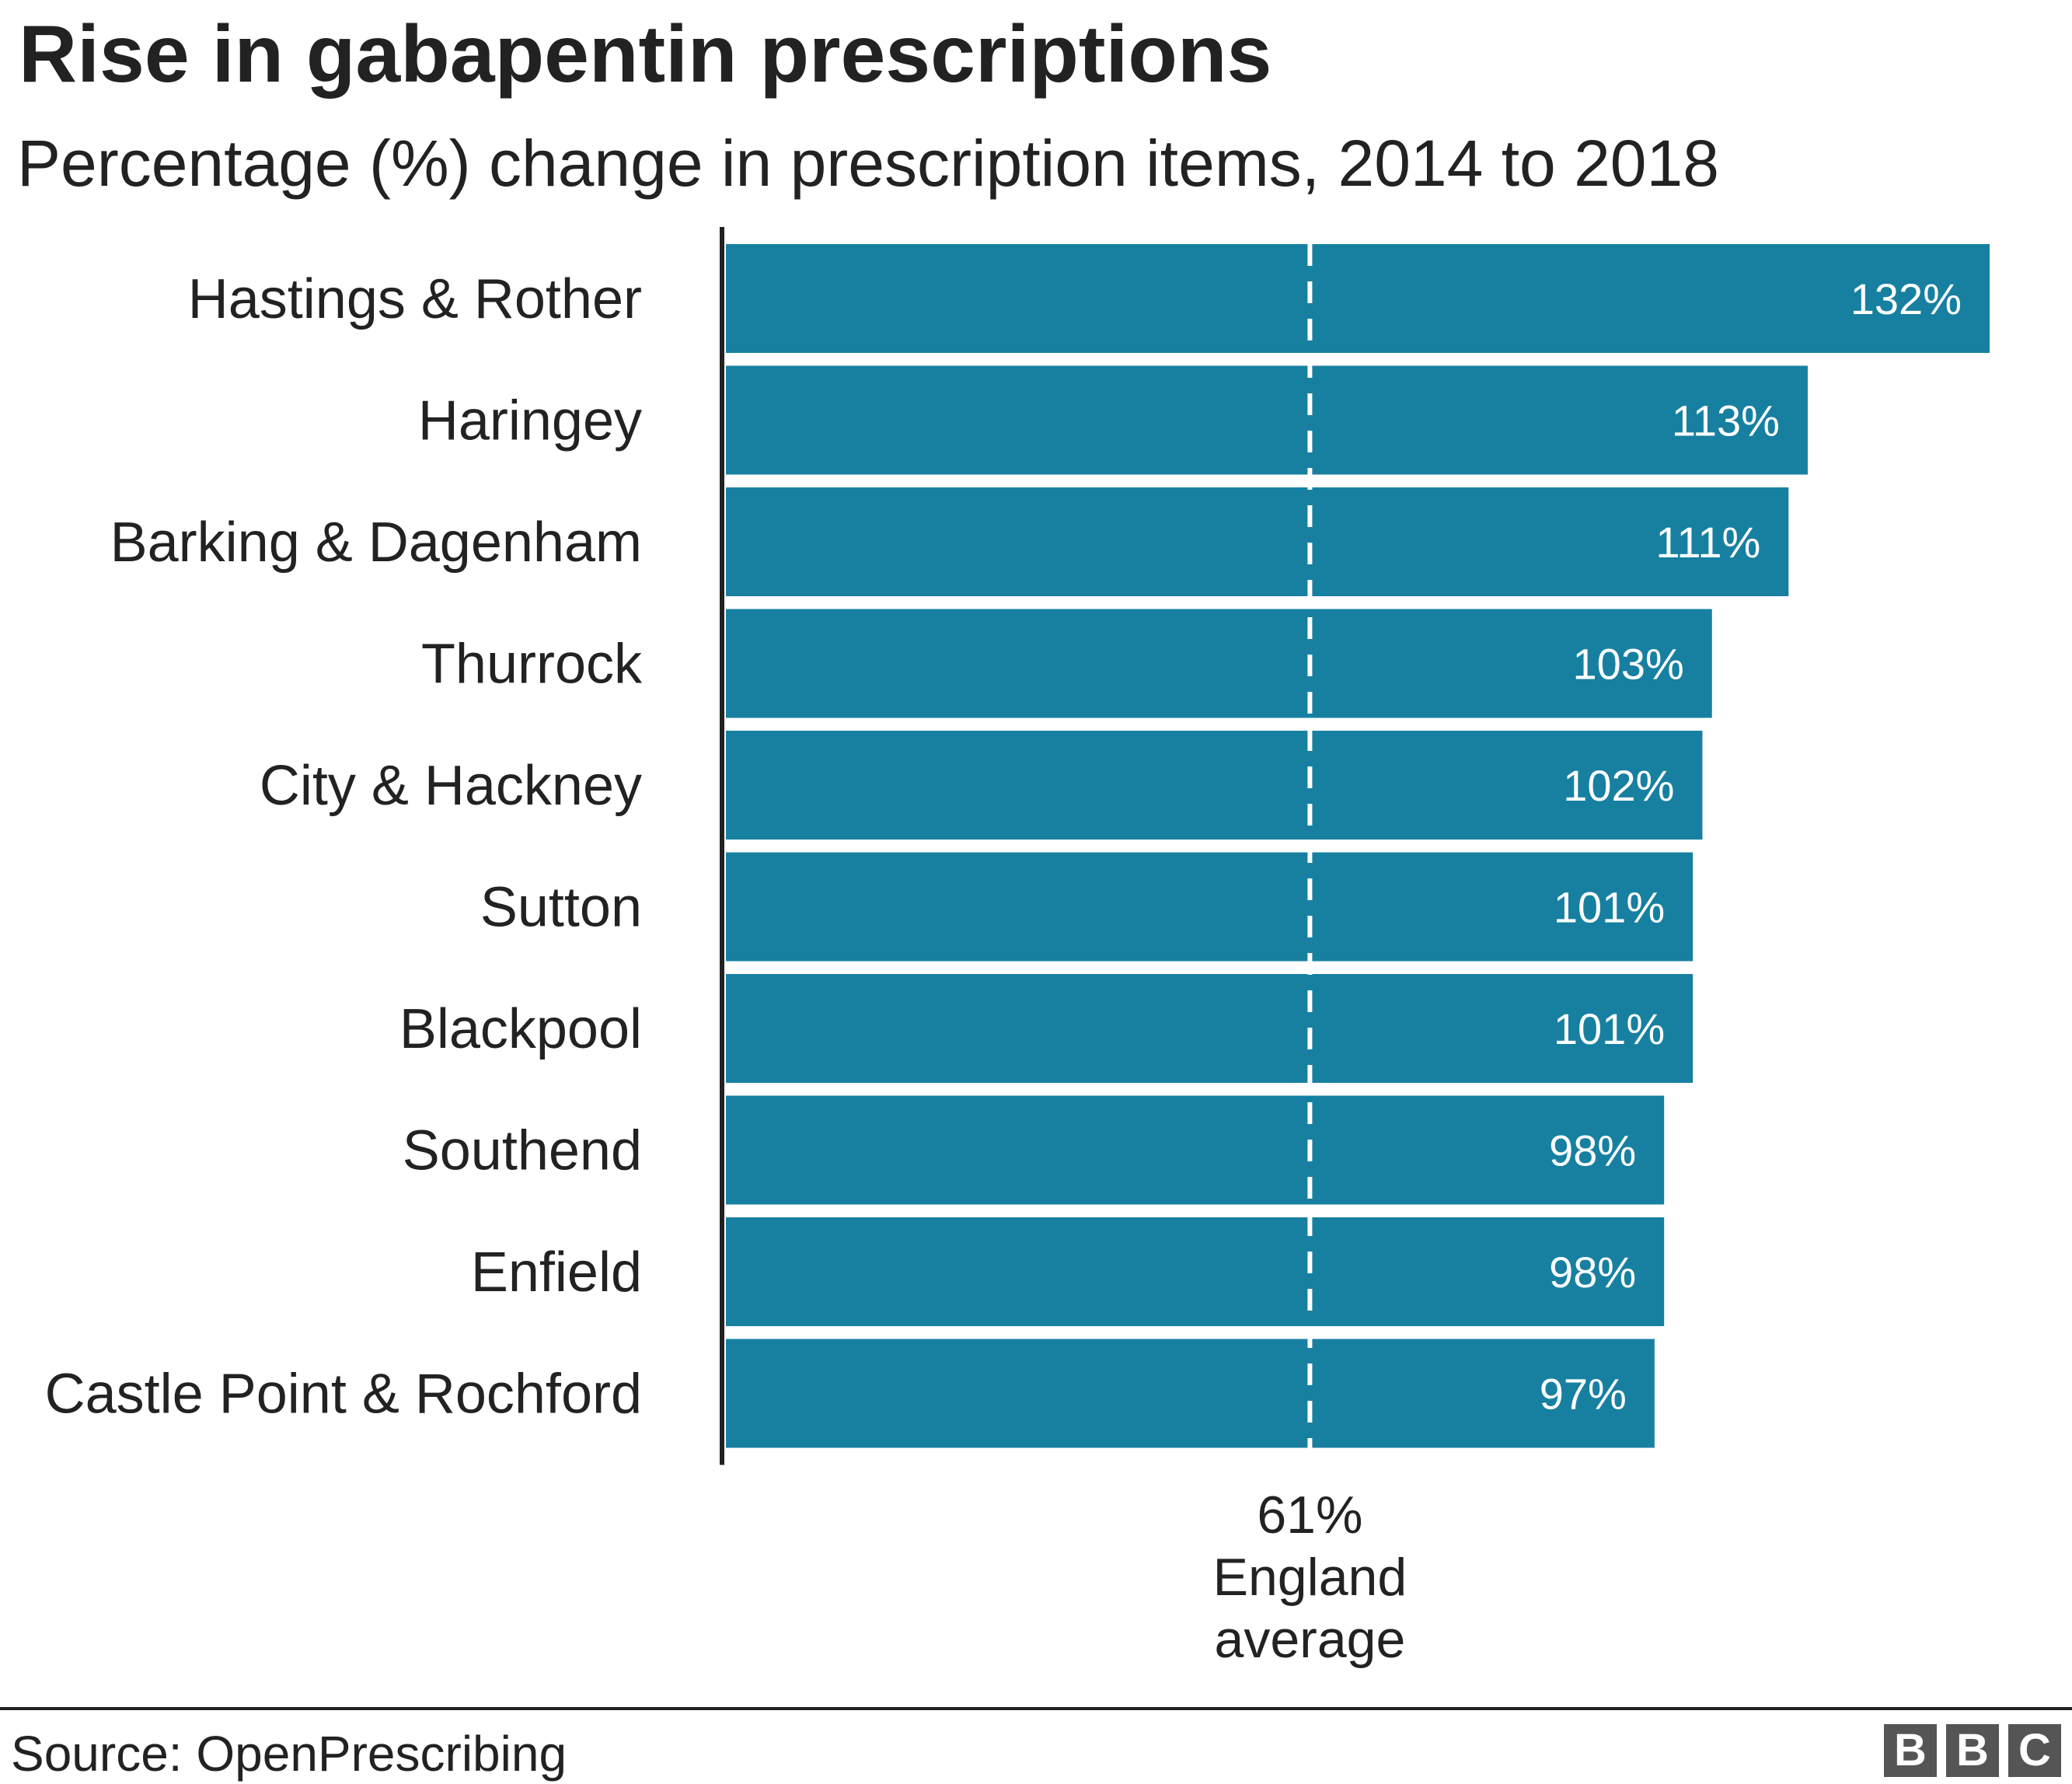 Image resolution: width=2072 pixels, height=1784 pixels. I want to click on data-label: 113%, so click(1726, 421).